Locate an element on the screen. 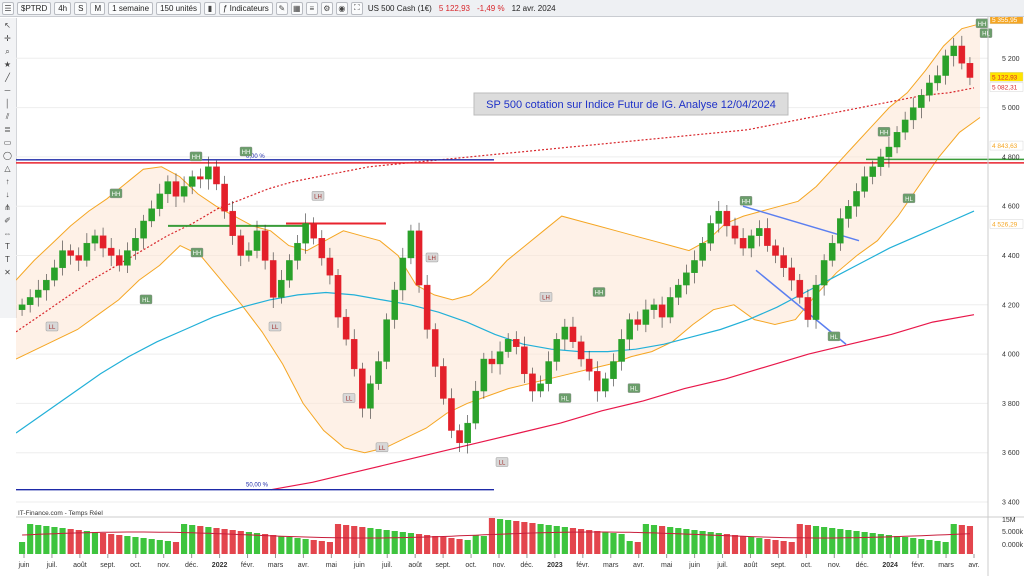 This screenshot has width=1024, height=576. arrow-up-icon: ↑ is located at coordinates (7, 181).